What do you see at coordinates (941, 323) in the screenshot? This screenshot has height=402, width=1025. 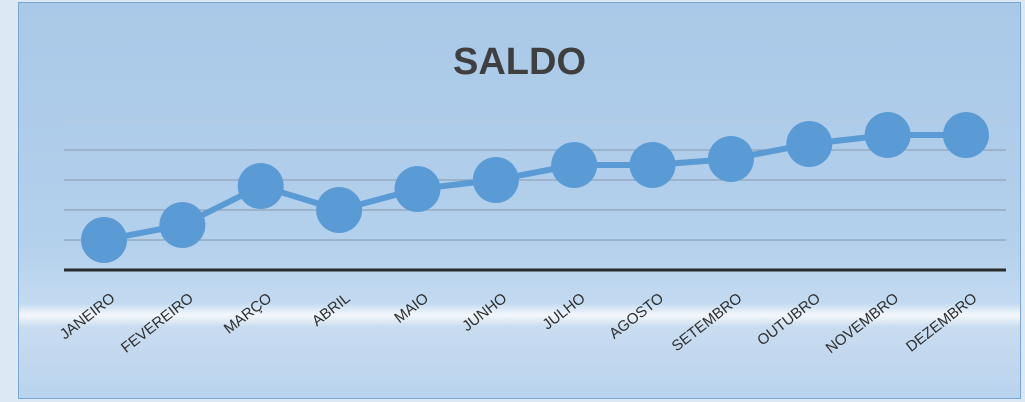 I see `x-tick-label: DEZEMBRO` at bounding box center [941, 323].